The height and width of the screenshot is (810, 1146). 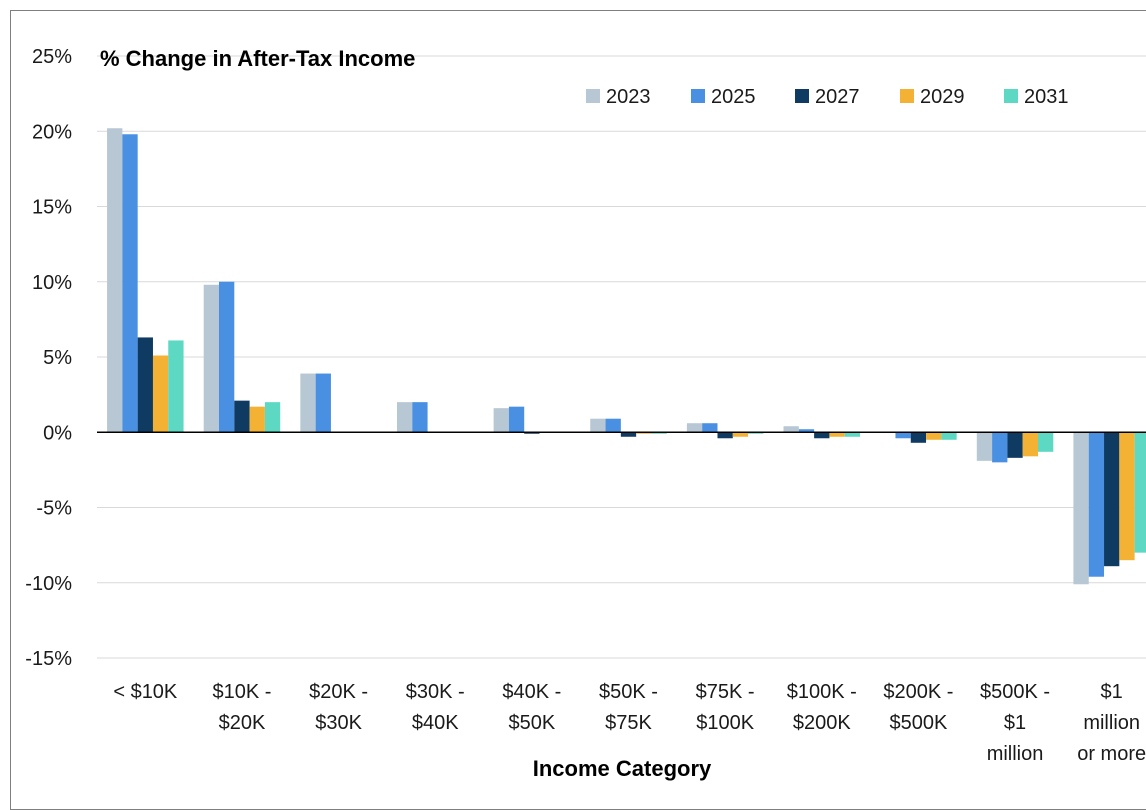 I want to click on legend-label: 2029, so click(x=942, y=97).